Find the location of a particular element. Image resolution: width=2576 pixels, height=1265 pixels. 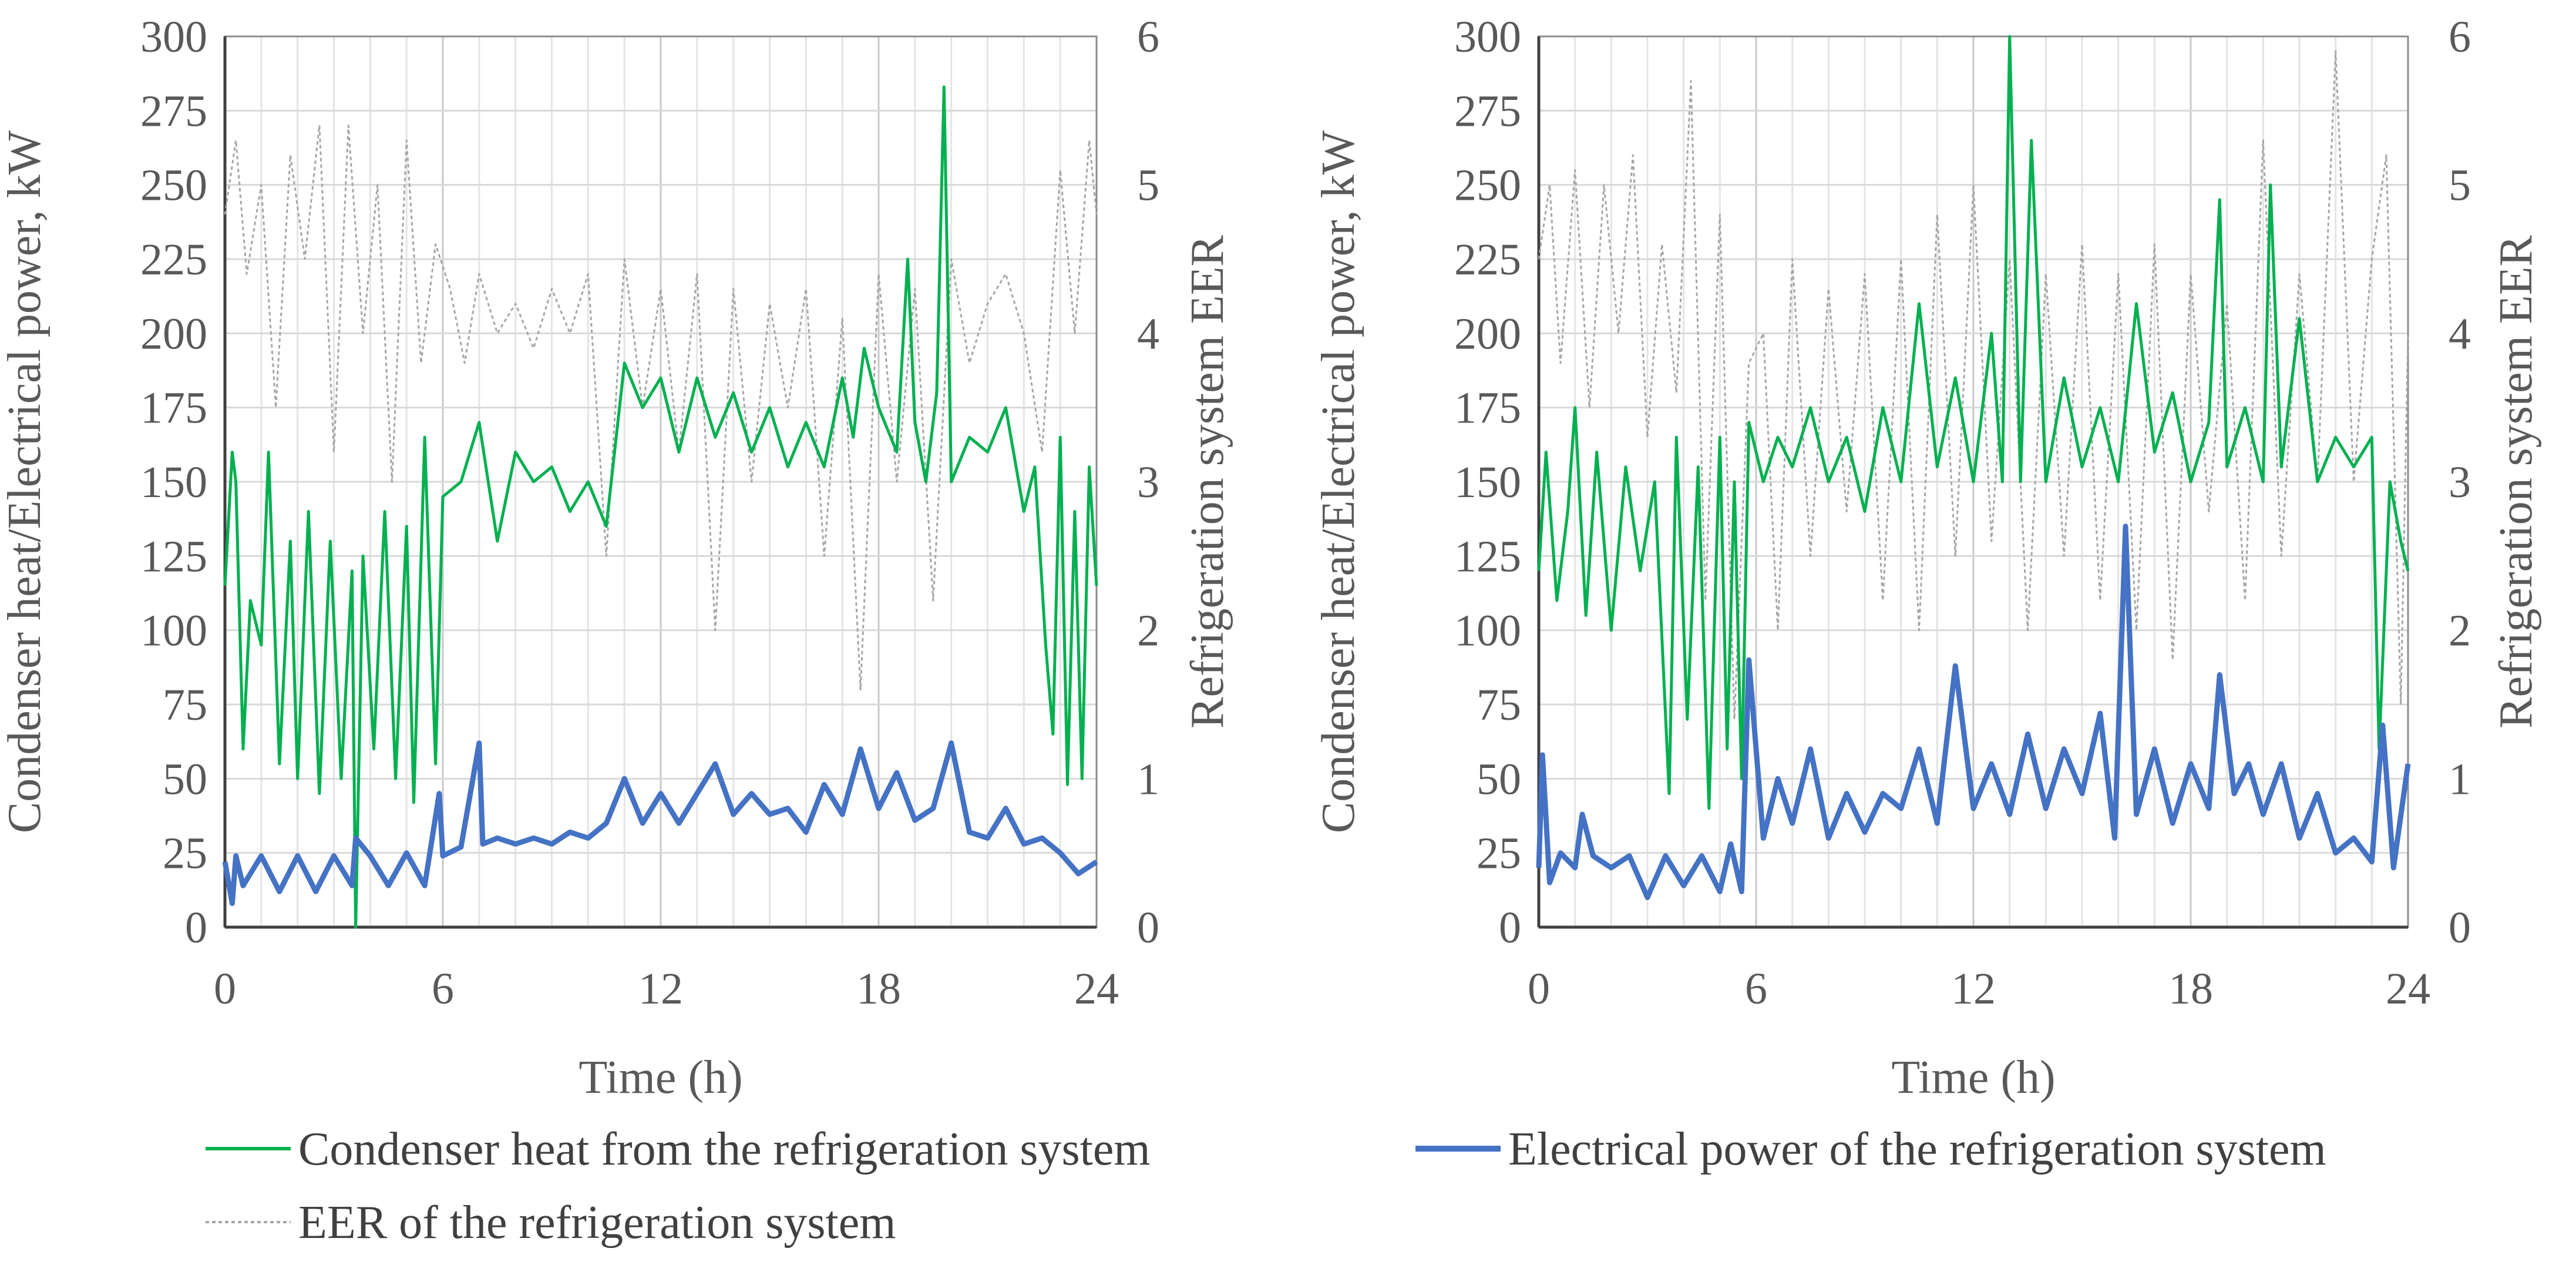

legend-label-eer: EER of the refrigeration system is located at coordinates (597, 1223).